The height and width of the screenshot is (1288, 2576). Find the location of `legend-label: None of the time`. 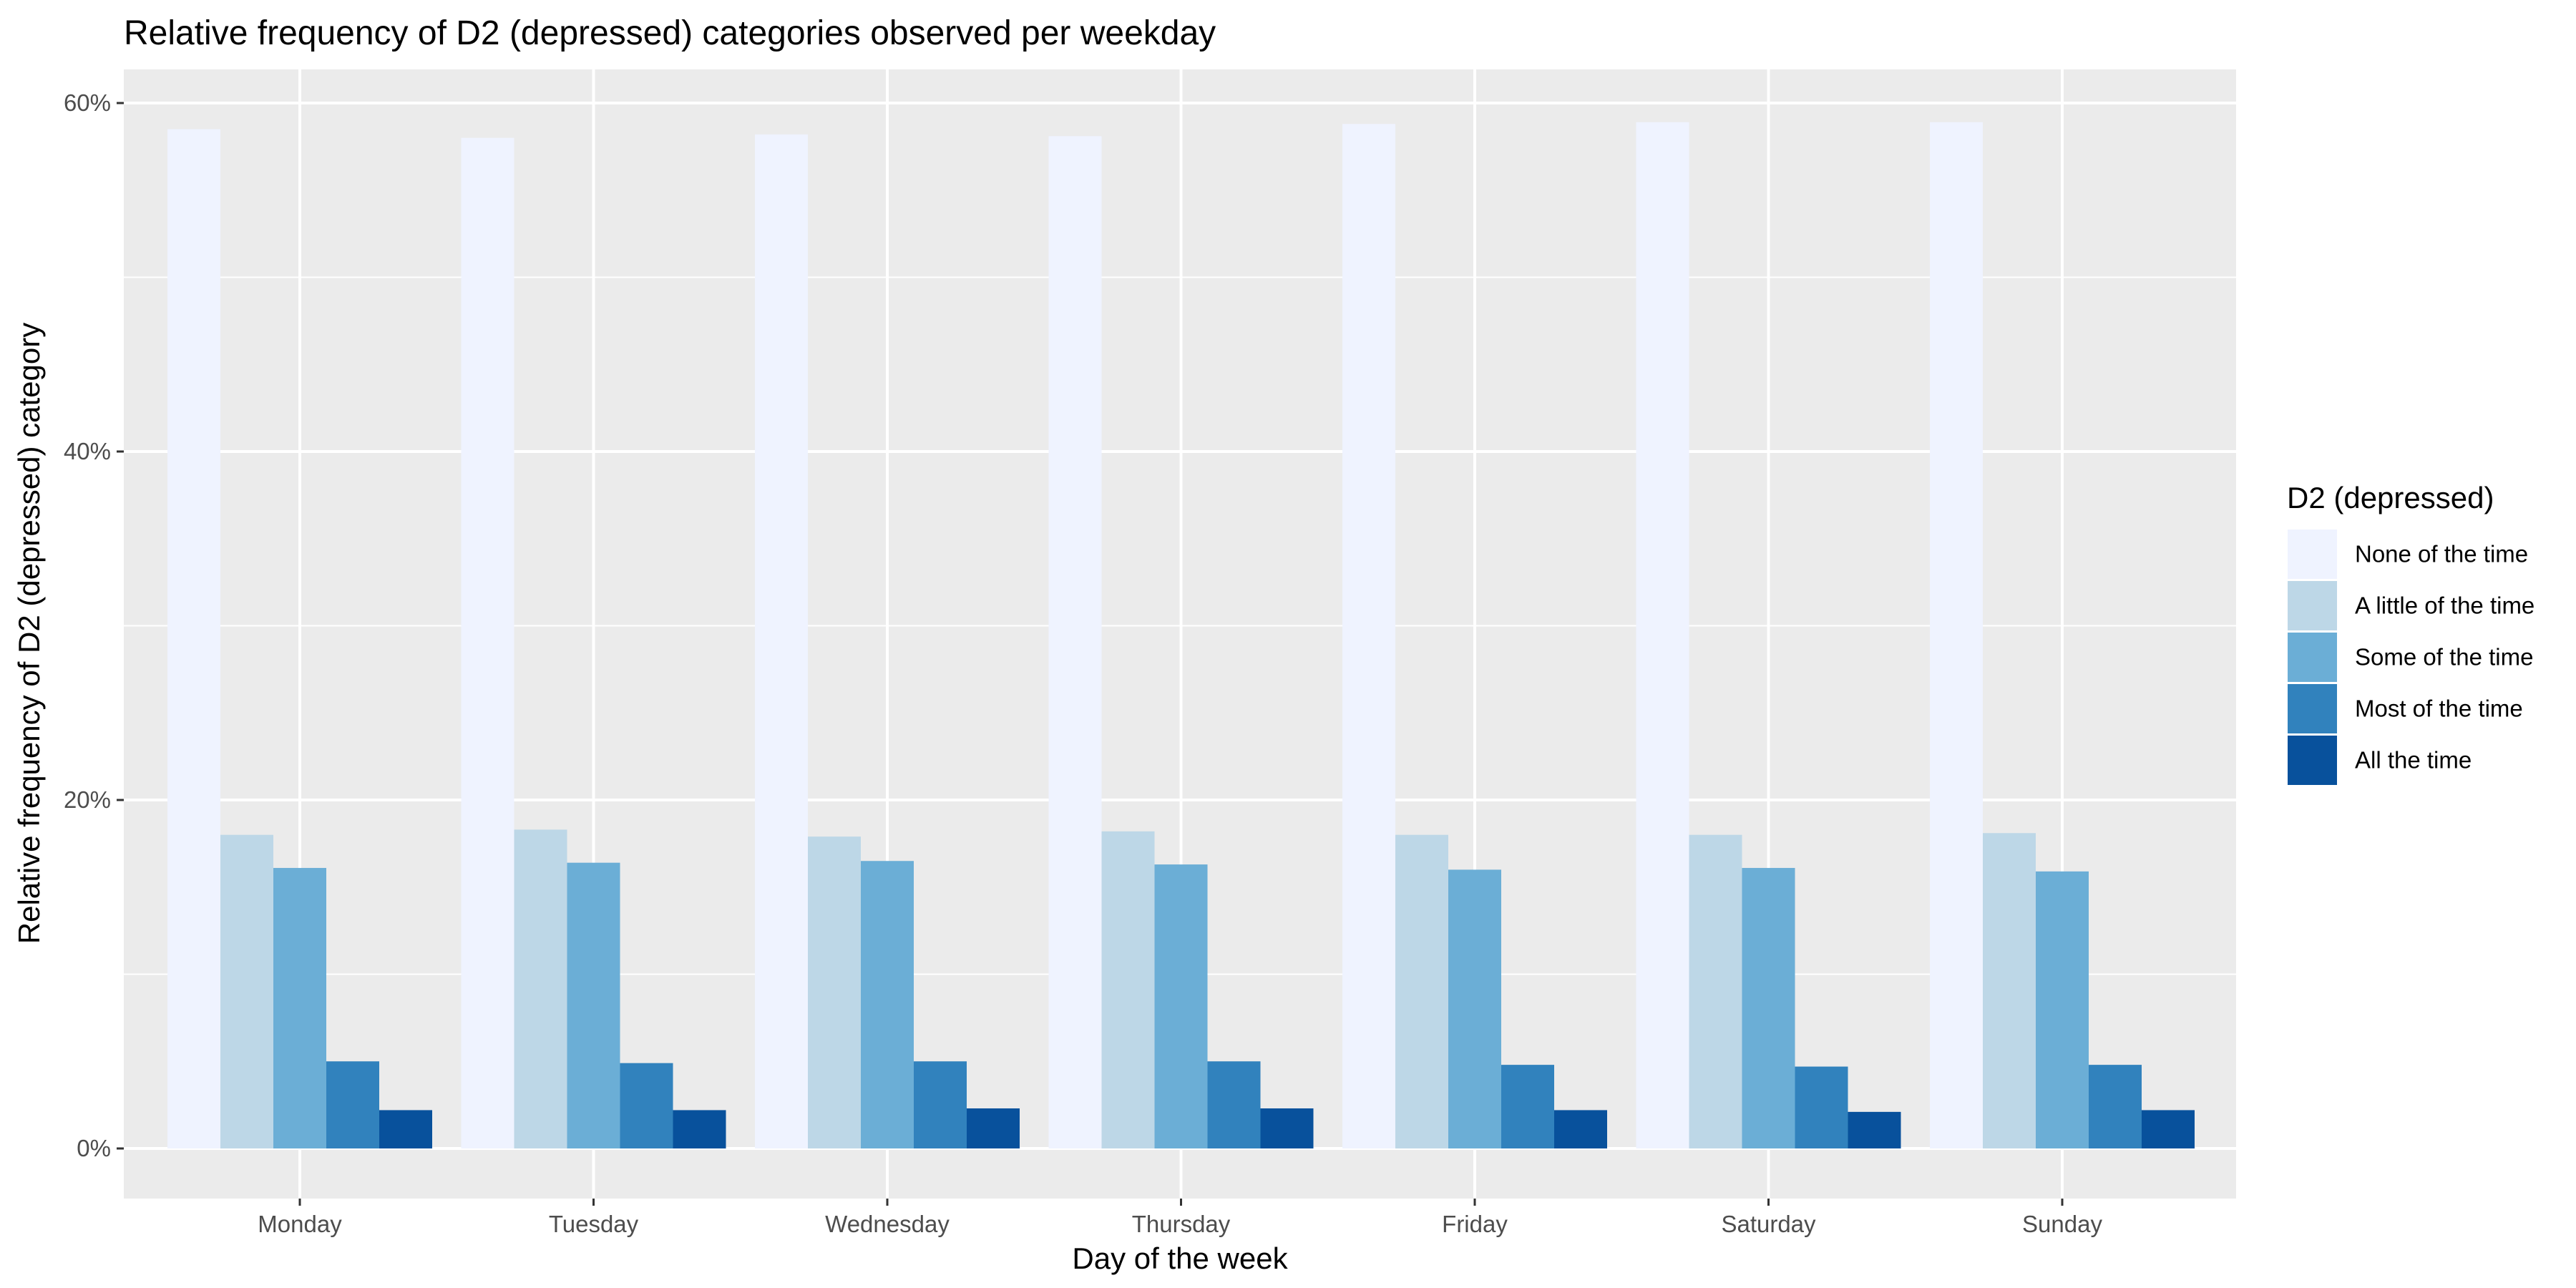

legend-label: None of the time is located at coordinates (2441, 554).